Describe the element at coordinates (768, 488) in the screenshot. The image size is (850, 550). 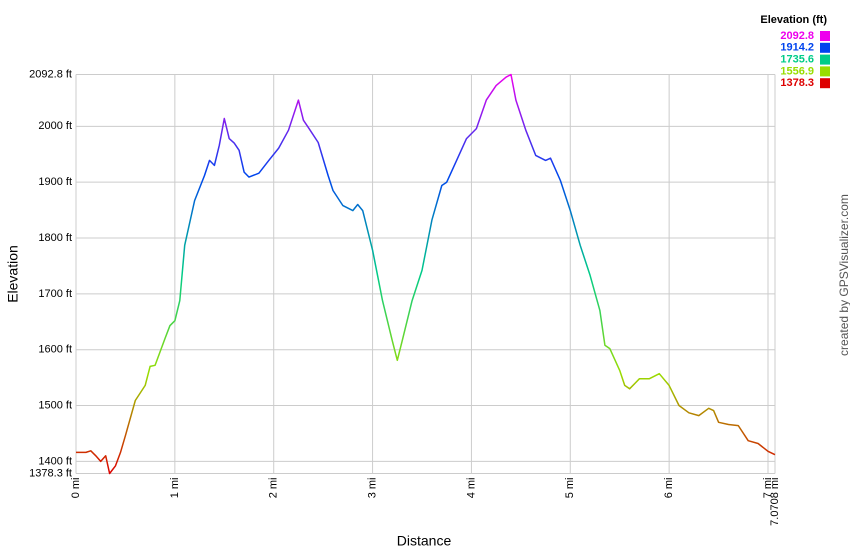
I see `x-tick-label: 7 mi` at that location.